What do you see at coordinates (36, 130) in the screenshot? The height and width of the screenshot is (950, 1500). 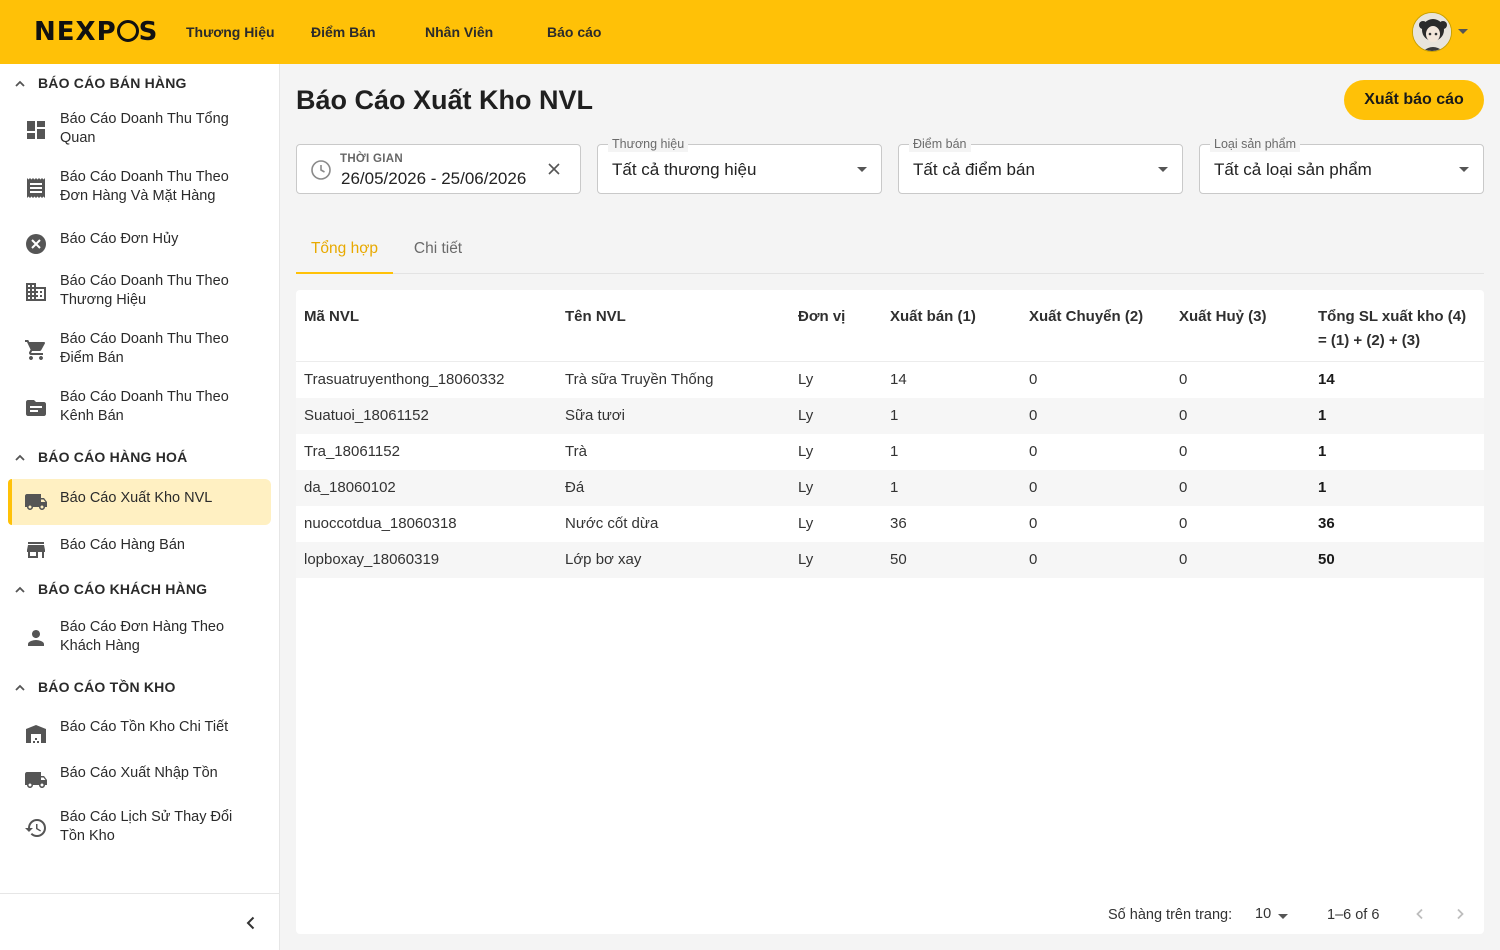 I see `dashboard-icon` at bounding box center [36, 130].